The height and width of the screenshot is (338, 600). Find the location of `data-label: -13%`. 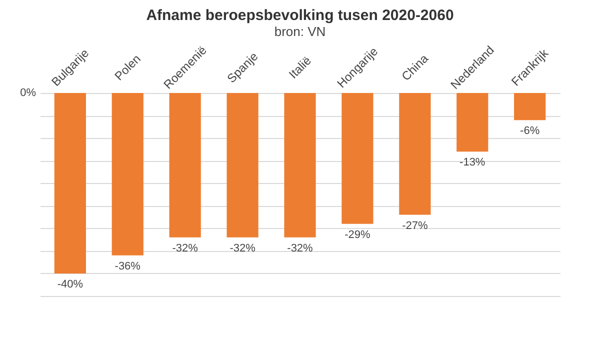

data-label: -13% is located at coordinates (473, 162).